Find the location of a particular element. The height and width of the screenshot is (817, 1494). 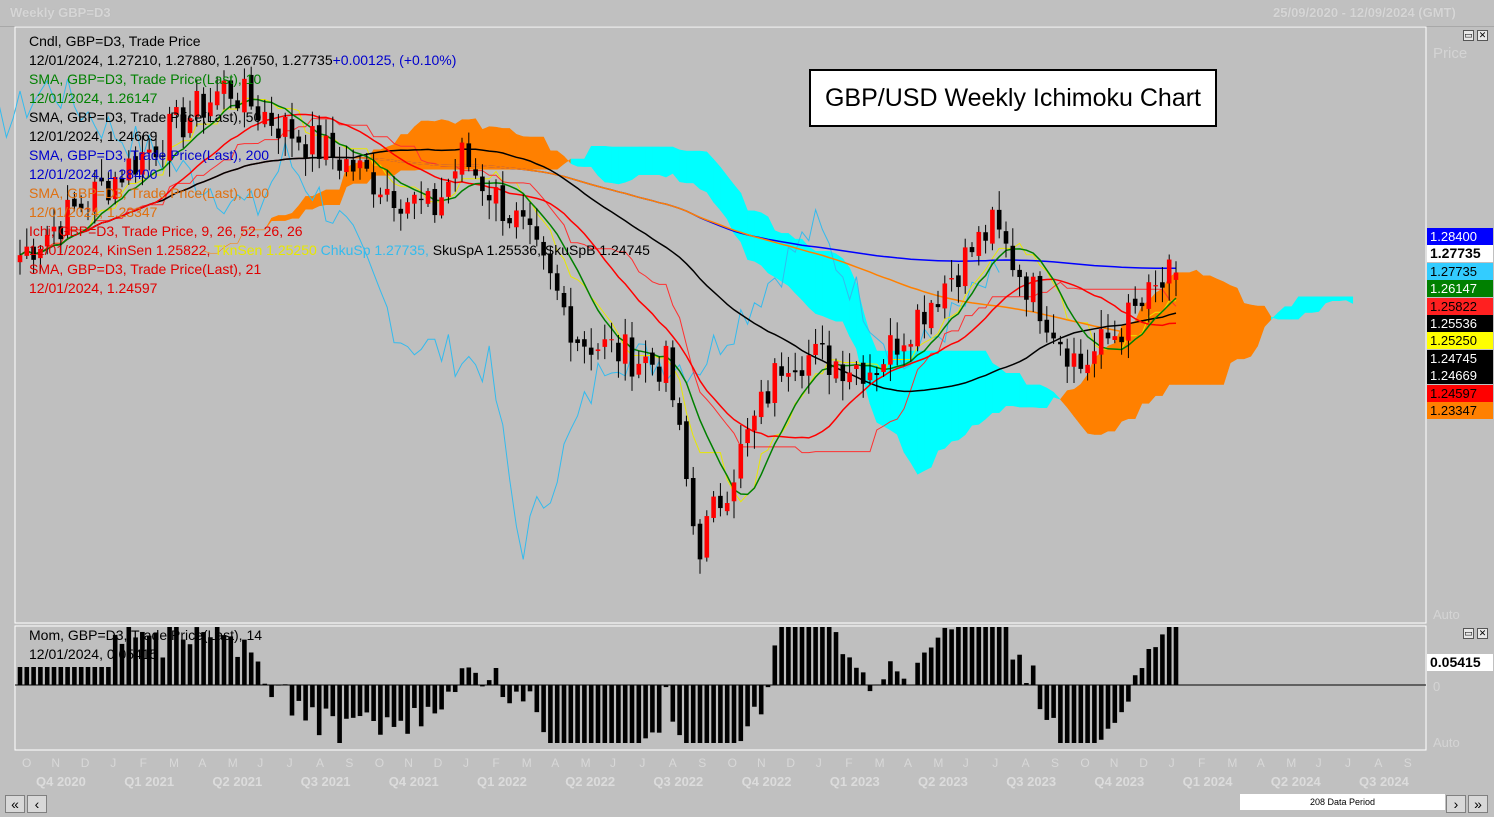

month-tick: A is located at coordinates (1260, 763).